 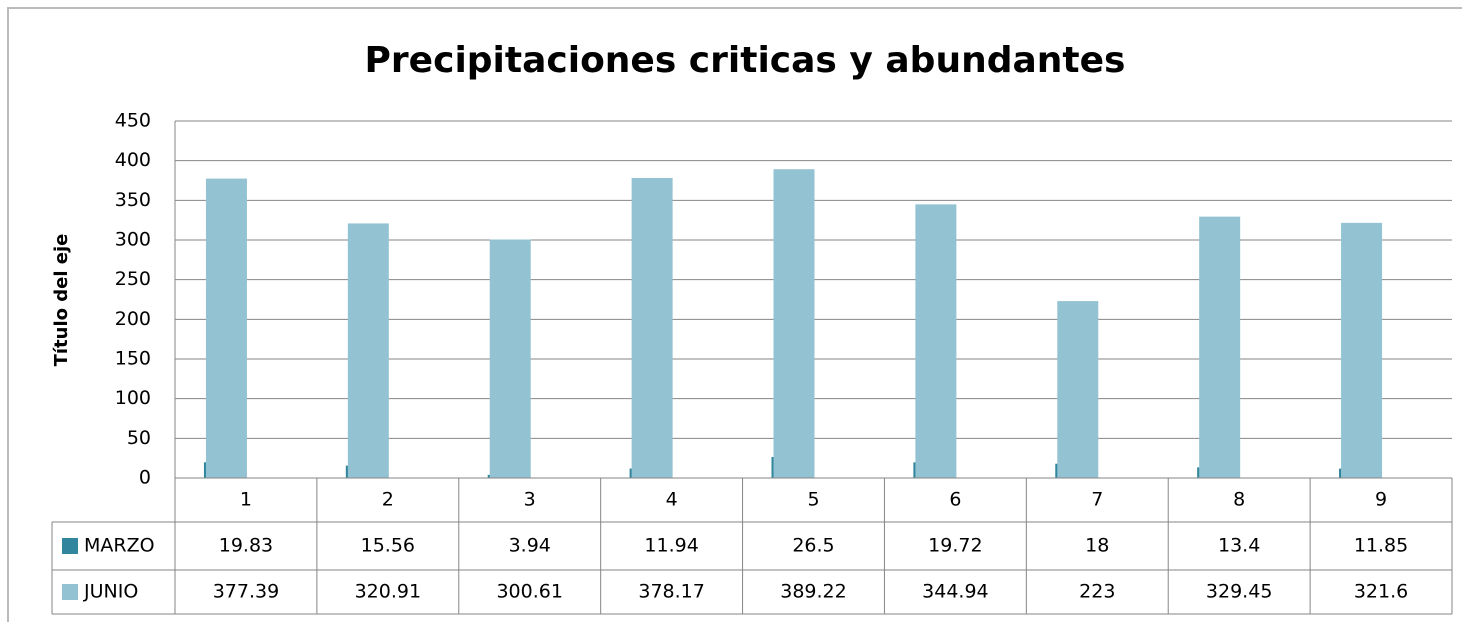 I want to click on table-value: 3.94, so click(x=530, y=546).